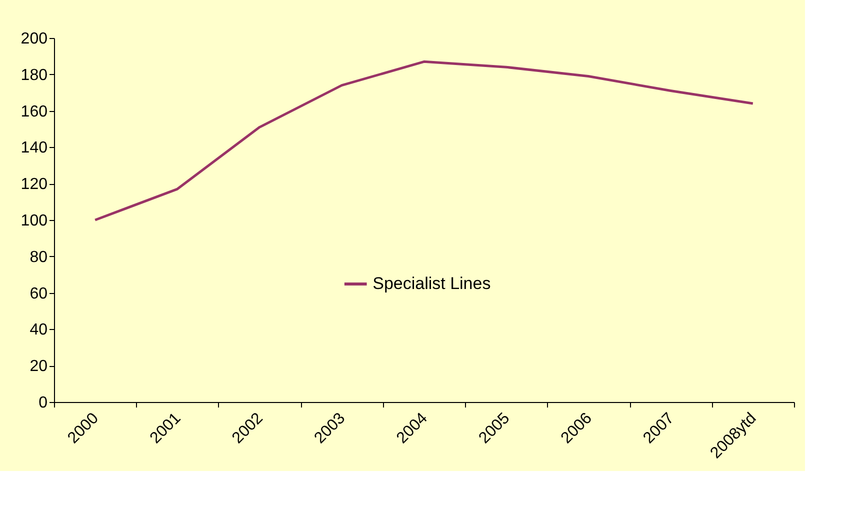 Image resolution: width=844 pixels, height=519 pixels. Describe the element at coordinates (39, 293) in the screenshot. I see `y-tick-label: 60` at that location.